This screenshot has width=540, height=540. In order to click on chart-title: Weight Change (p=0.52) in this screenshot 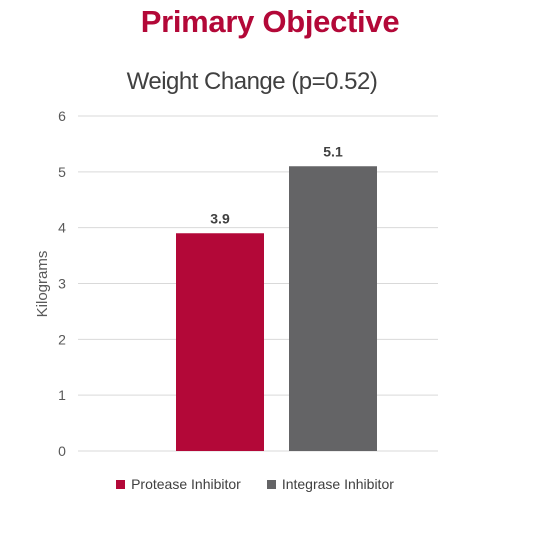, I will do `click(252, 81)`.